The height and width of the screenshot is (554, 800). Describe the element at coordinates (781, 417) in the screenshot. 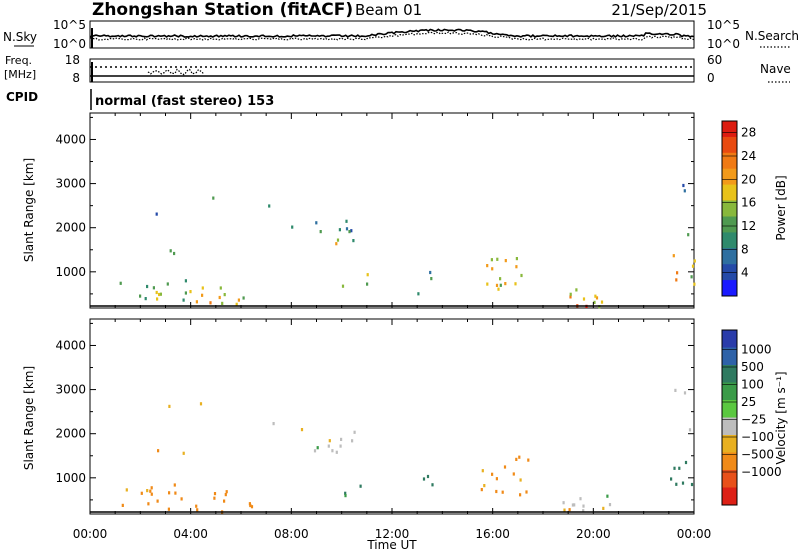

I see `velocity-colorbar-label: Velocity [m s⁻¹]` at that location.